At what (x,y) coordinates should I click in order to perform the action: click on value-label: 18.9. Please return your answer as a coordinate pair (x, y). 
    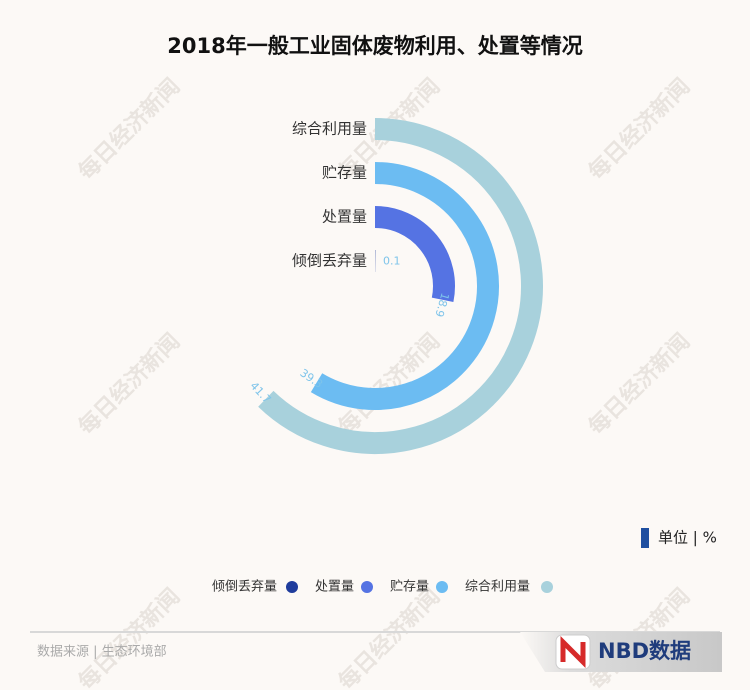
    Looking at the image, I should click on (441, 304).